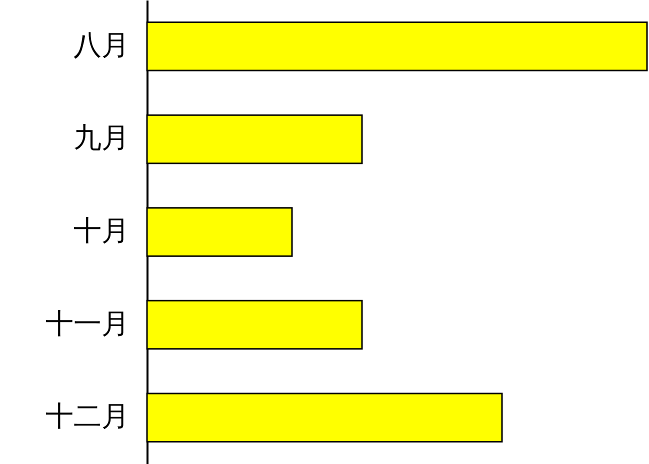 The width and height of the screenshot is (649, 464). What do you see at coordinates (102, 138) in the screenshot?
I see `y-tick-label: 九月` at bounding box center [102, 138].